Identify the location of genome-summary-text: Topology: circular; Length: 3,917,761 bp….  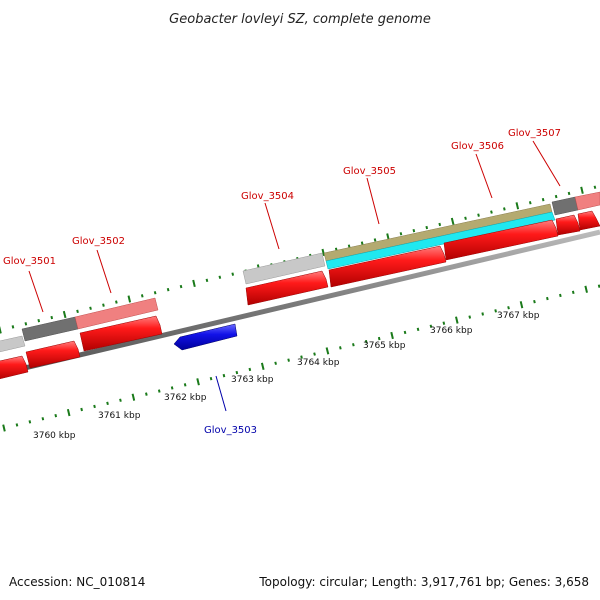
(423, 582).